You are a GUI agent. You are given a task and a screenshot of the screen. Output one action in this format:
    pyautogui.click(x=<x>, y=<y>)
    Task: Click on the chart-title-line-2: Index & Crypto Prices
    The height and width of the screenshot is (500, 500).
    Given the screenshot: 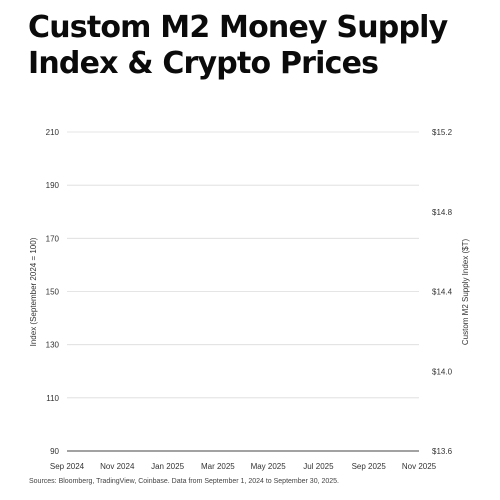 What is the action you would take?
    pyautogui.click(x=203, y=63)
    